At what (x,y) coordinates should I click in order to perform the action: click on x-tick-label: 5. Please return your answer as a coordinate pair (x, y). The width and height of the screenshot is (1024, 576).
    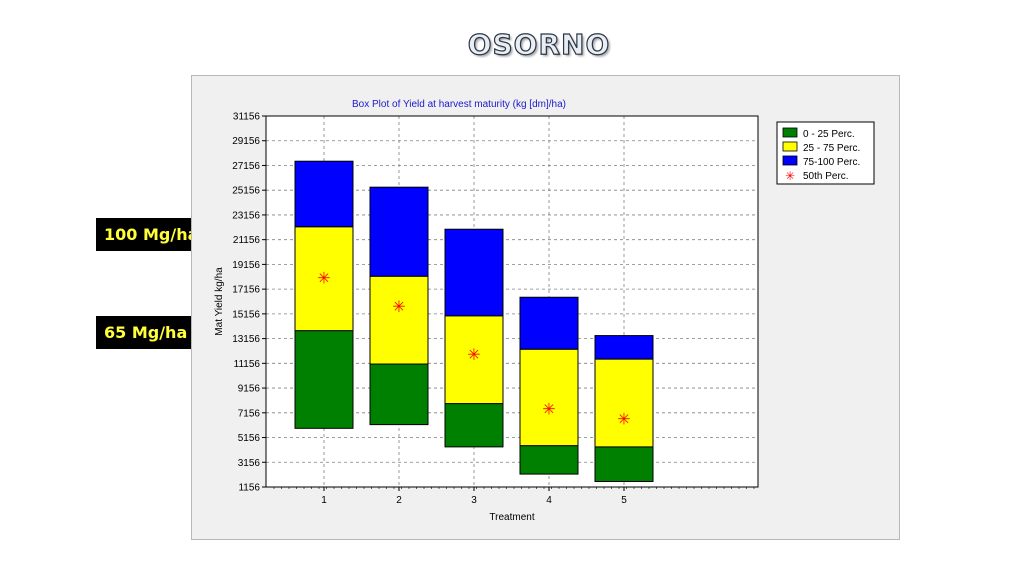
    Looking at the image, I should click on (624, 500).